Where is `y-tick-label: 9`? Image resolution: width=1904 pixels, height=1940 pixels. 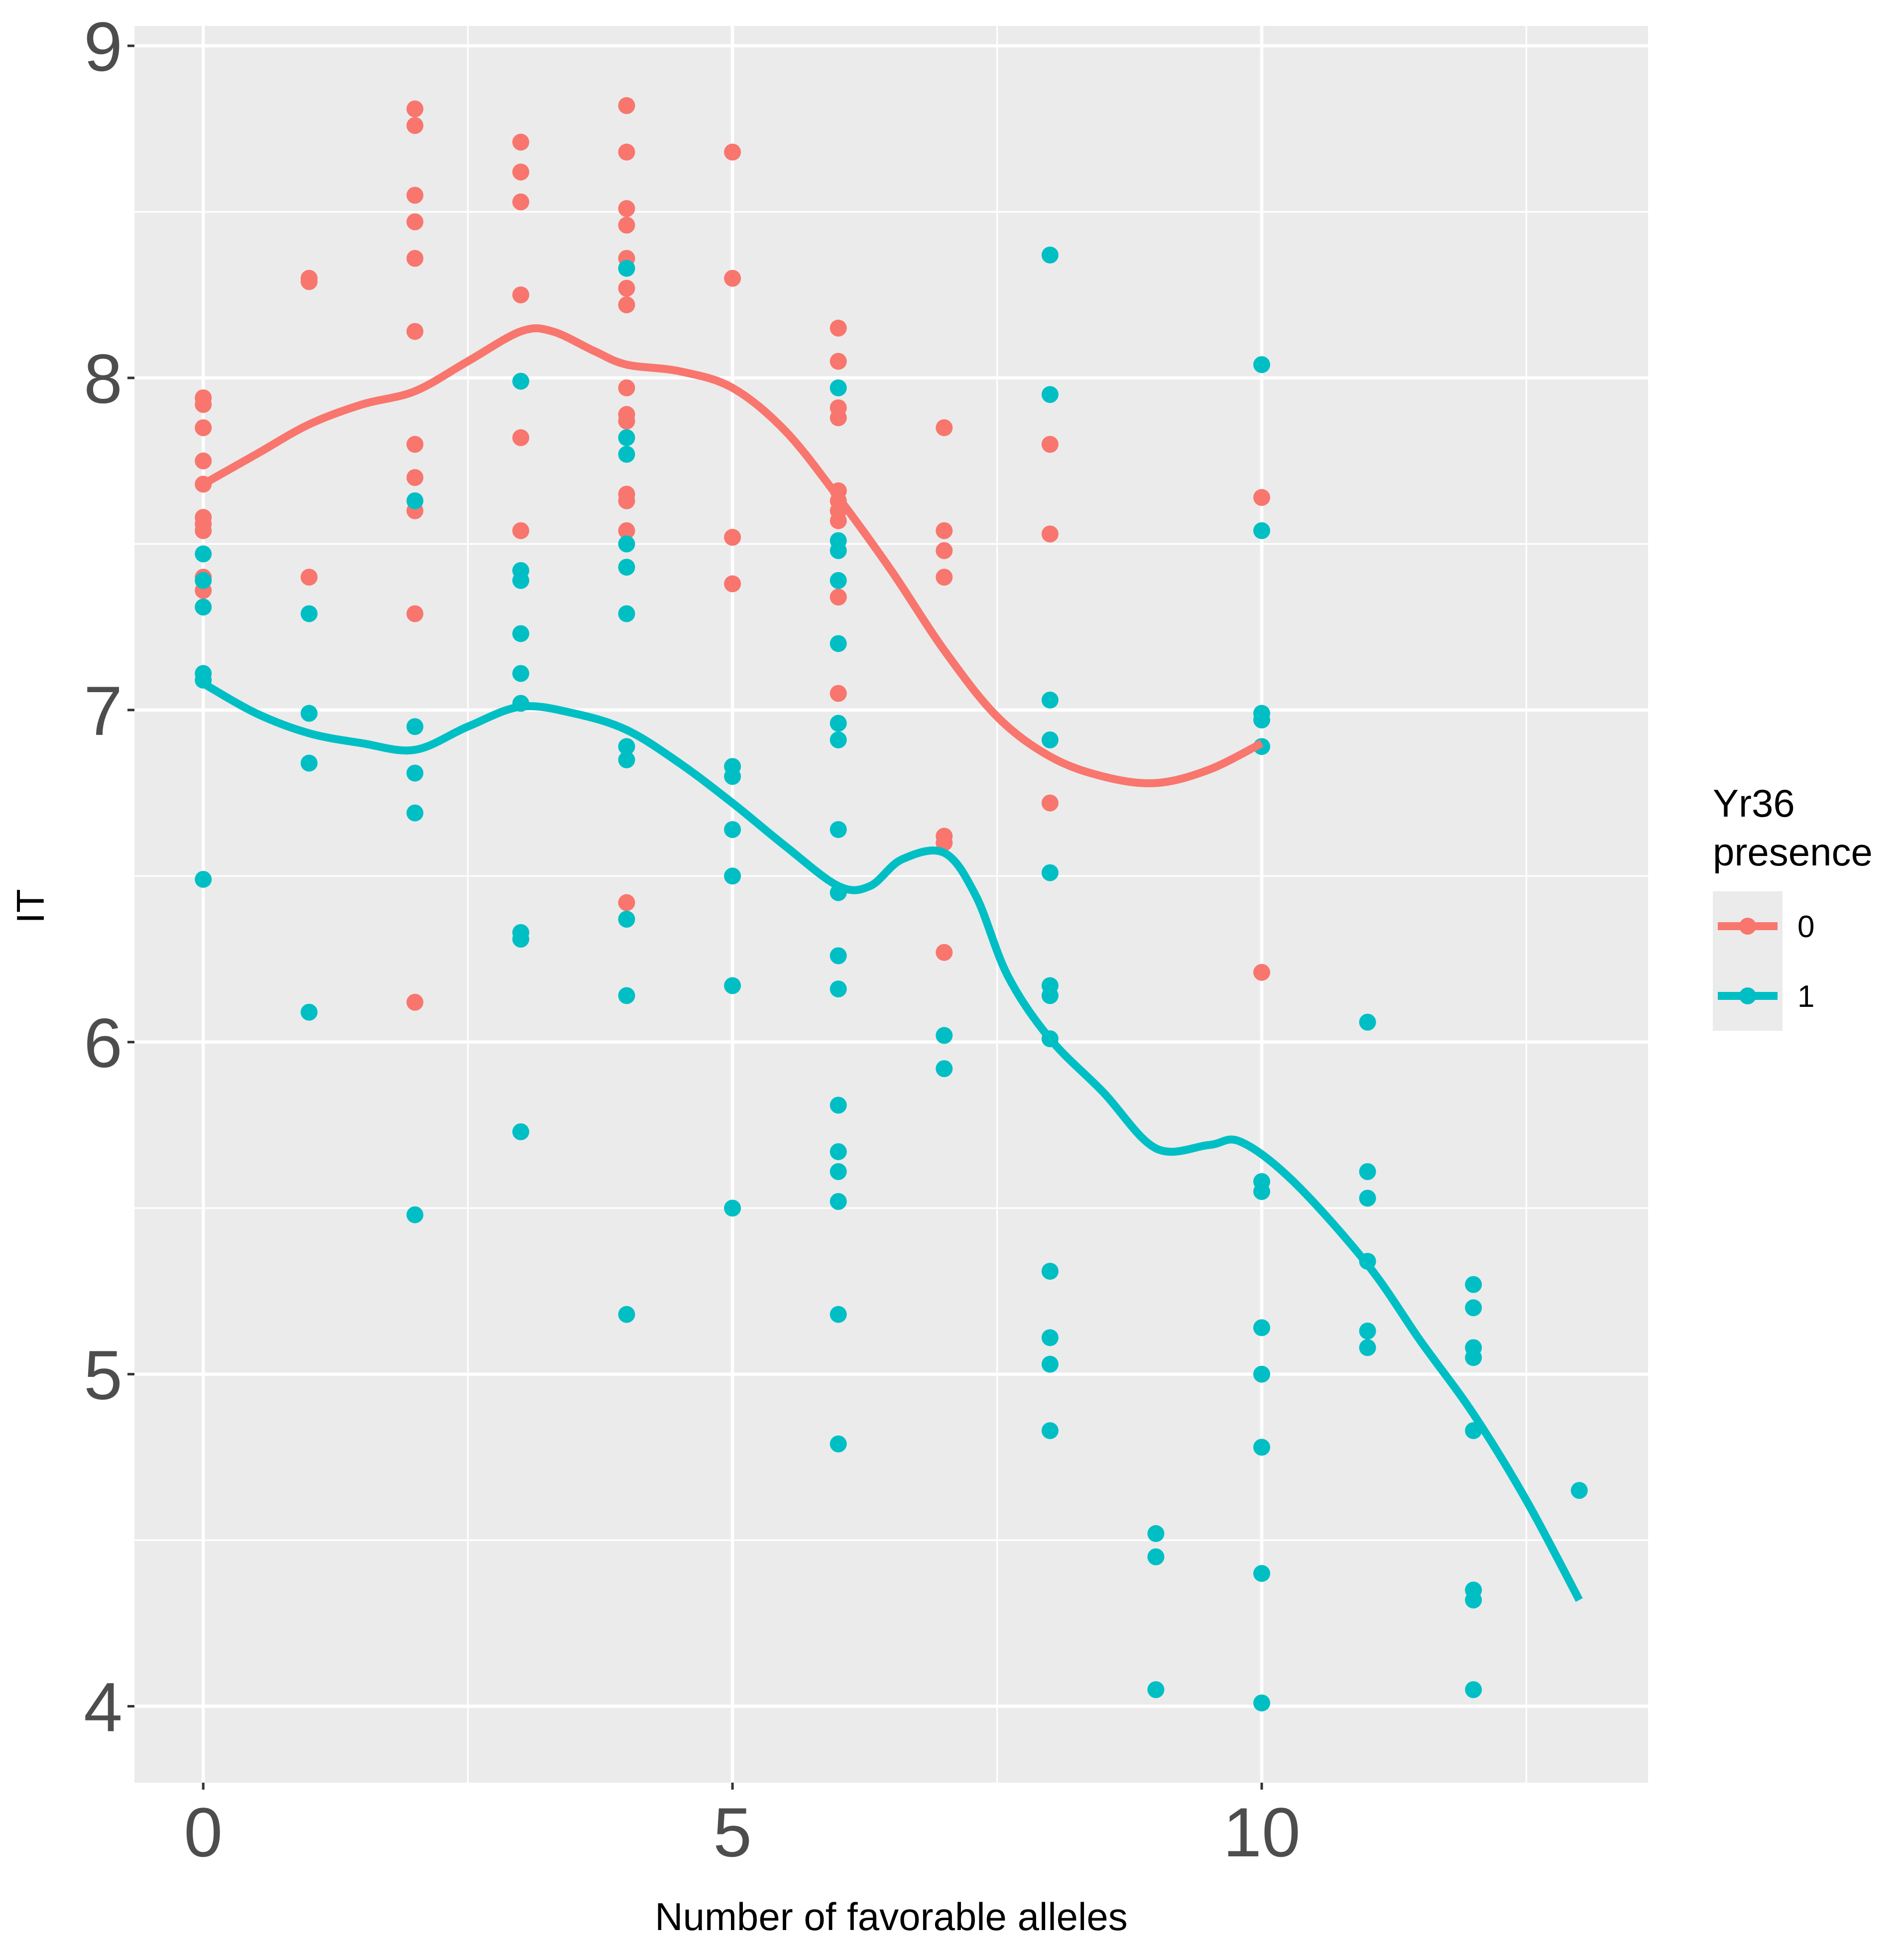
y-tick-label: 9 is located at coordinates (103, 47).